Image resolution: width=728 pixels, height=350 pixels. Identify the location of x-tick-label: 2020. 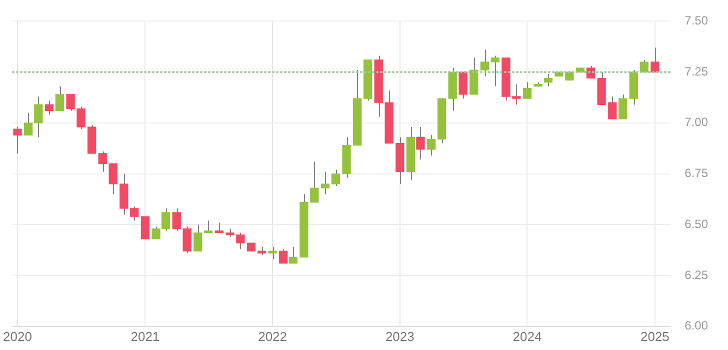
(17, 336).